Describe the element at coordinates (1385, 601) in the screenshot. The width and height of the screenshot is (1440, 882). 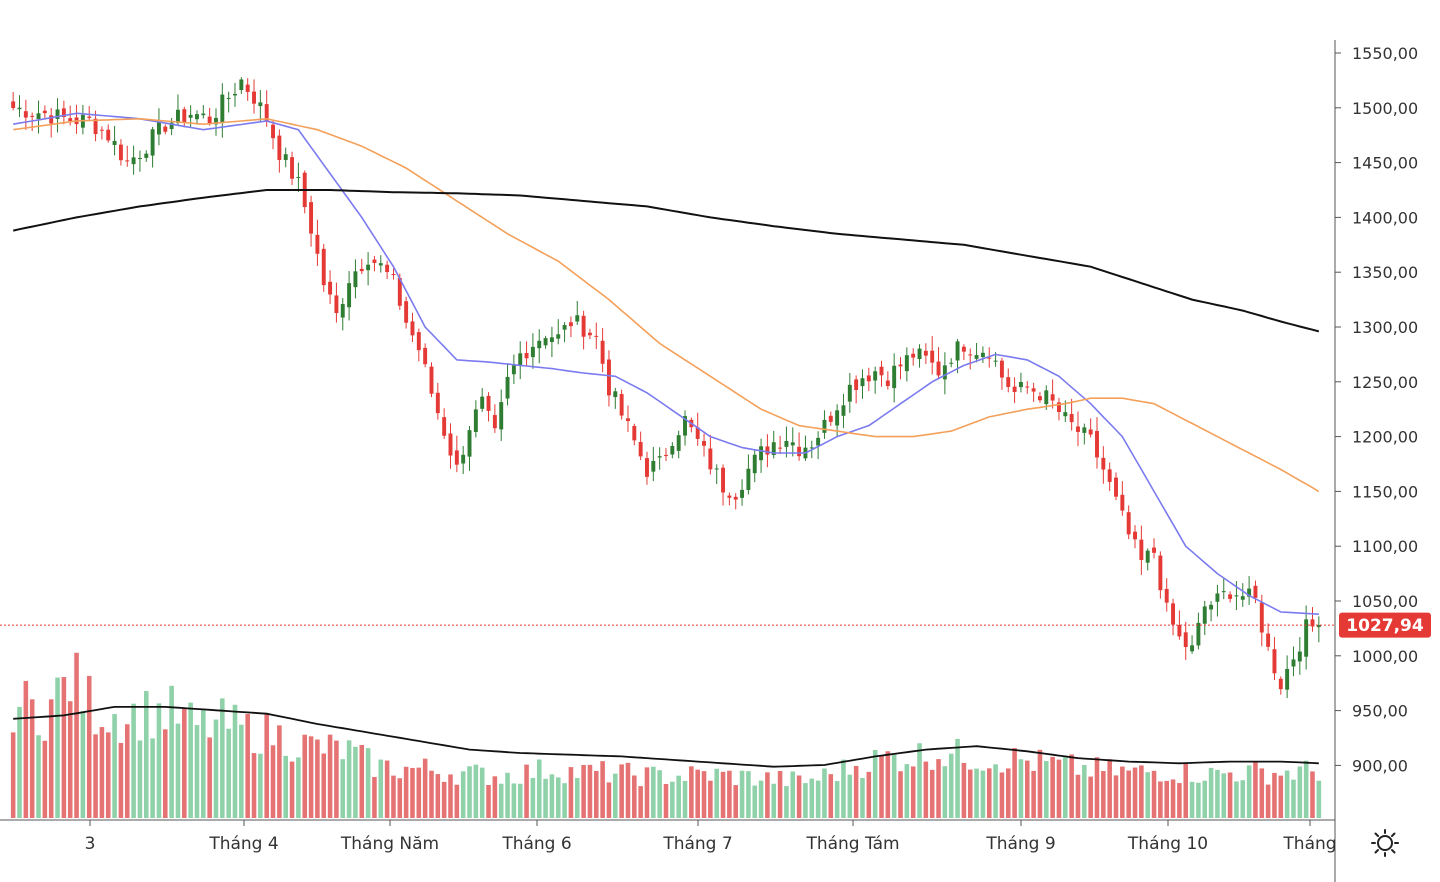
I see `y-tick-label: 1050,00` at that location.